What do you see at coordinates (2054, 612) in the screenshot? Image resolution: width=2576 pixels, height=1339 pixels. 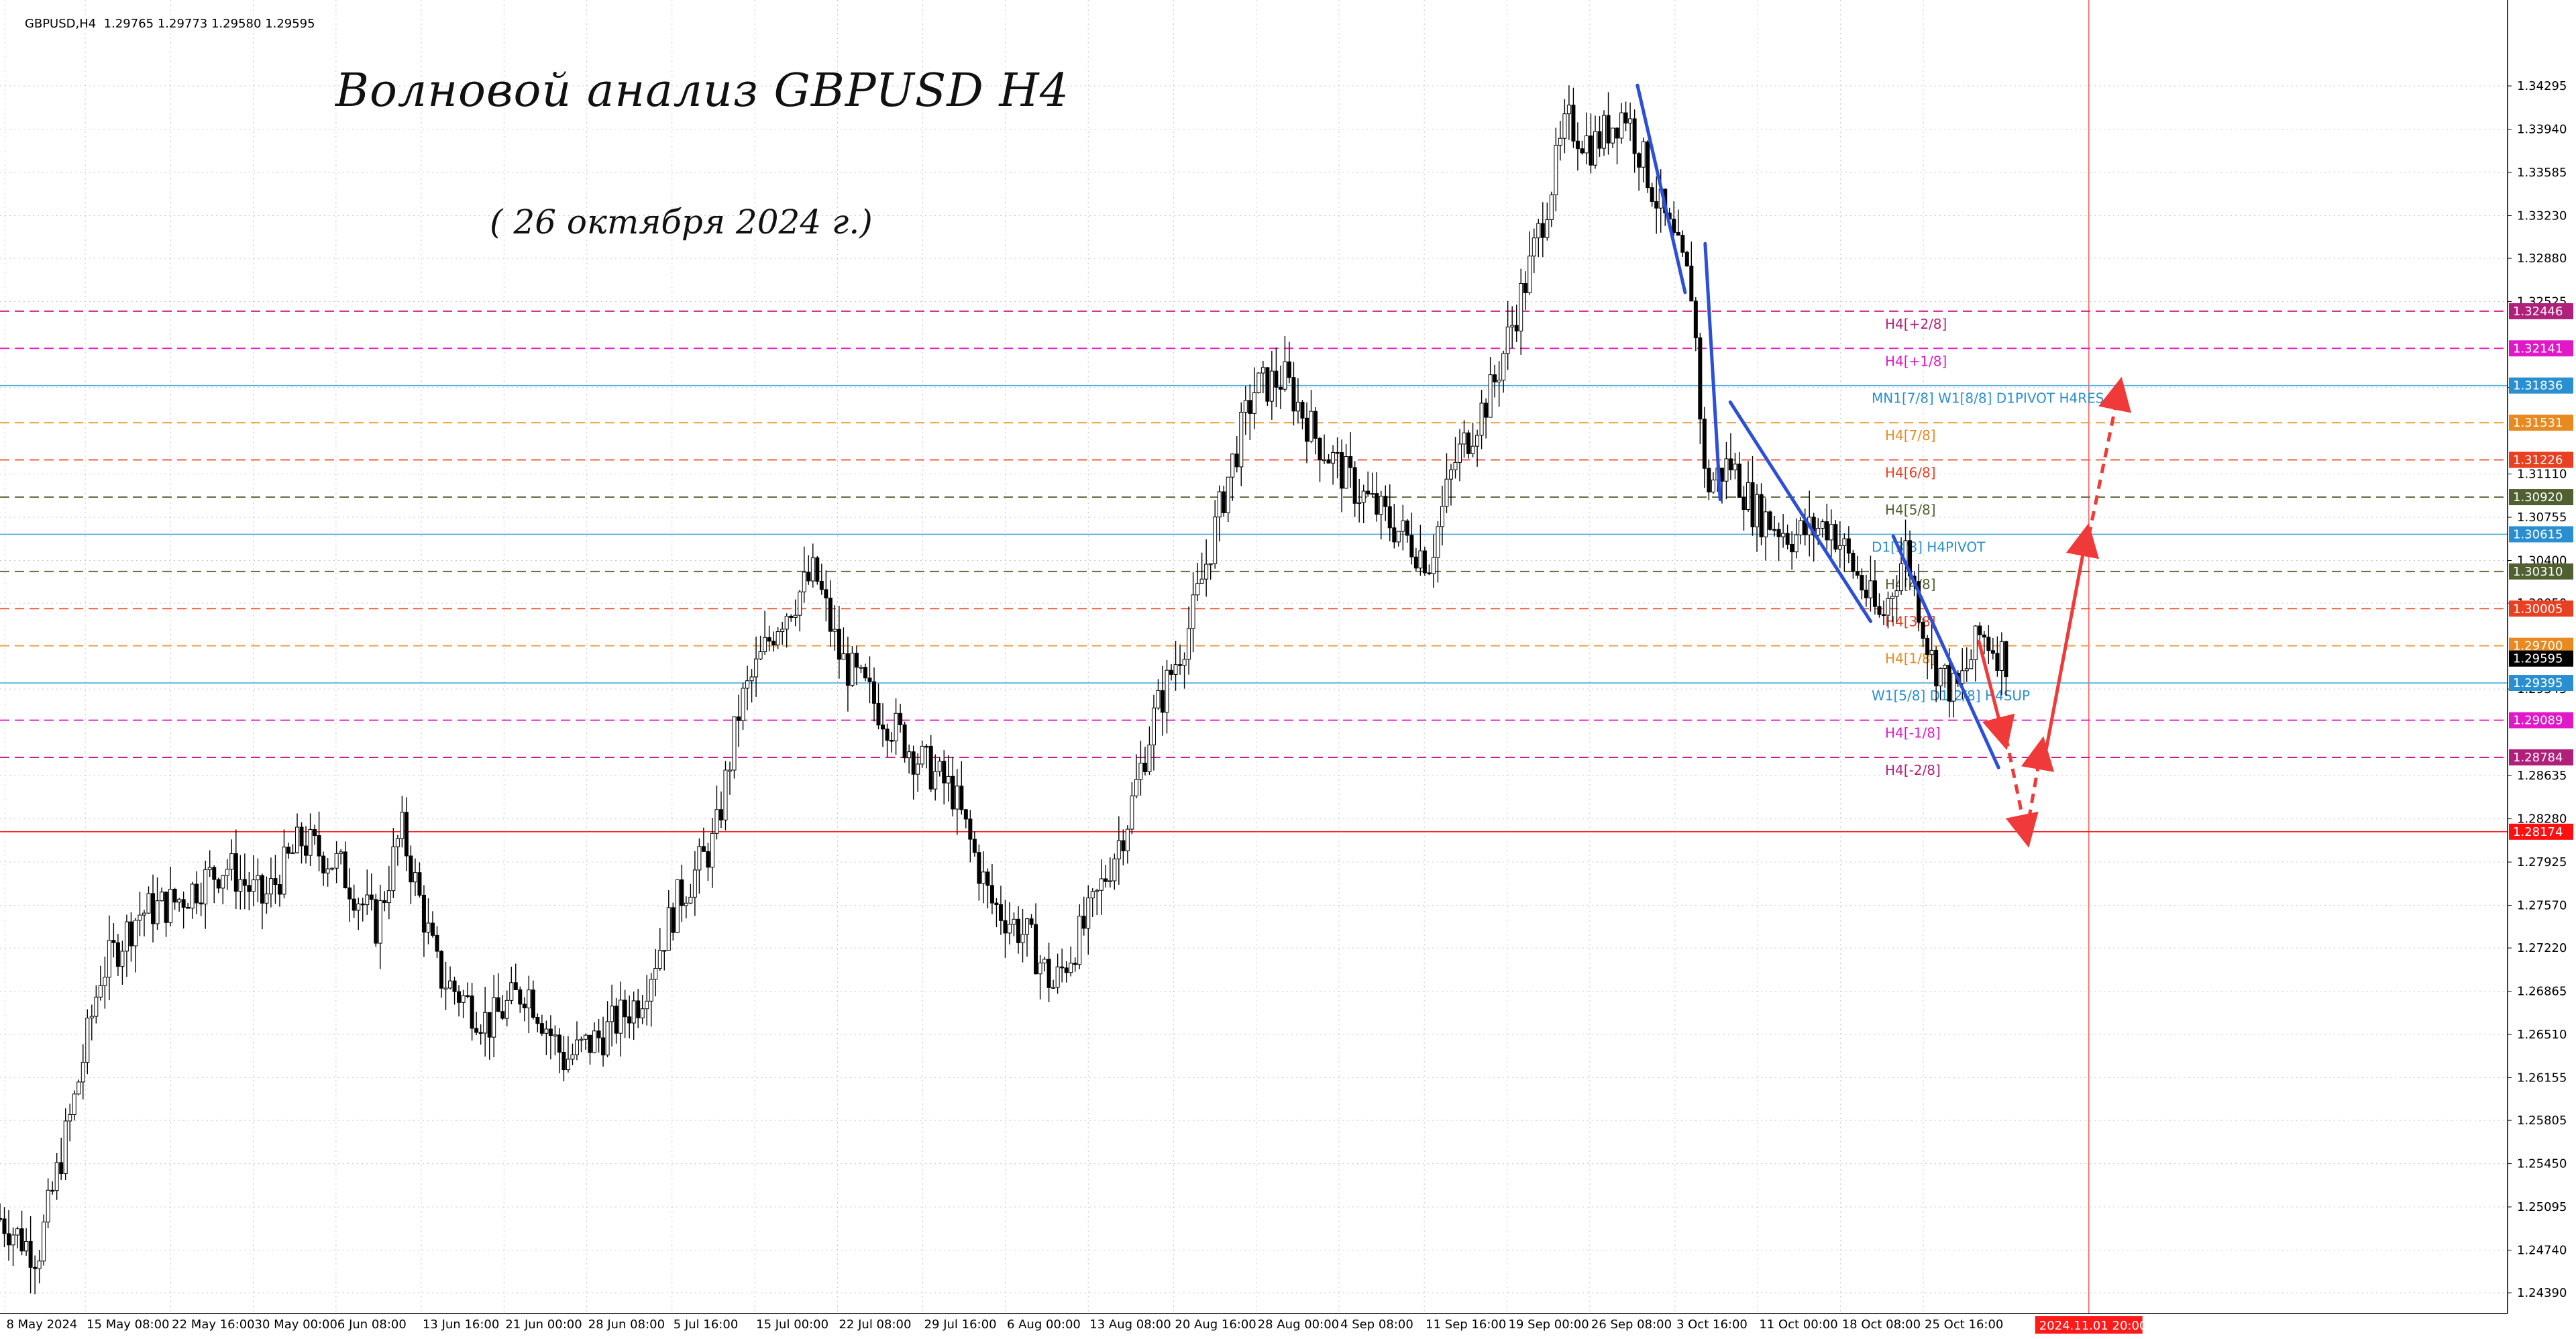 I see `forecast-arrows` at bounding box center [2054, 612].